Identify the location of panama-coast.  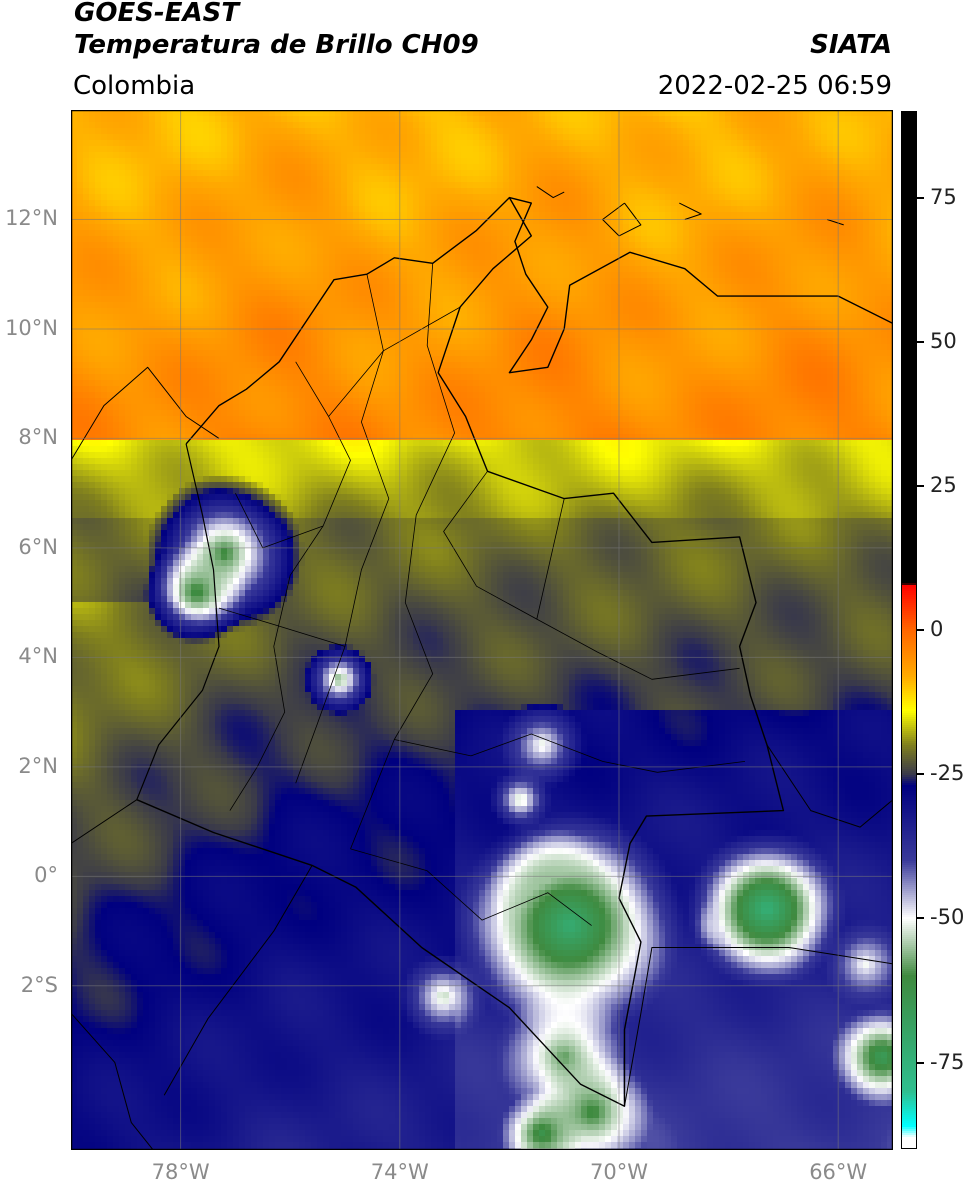
(145, 413).